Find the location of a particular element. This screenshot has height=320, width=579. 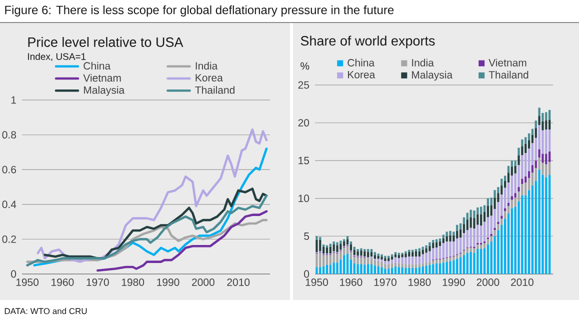

chart-title: Price level relative to USA is located at coordinates (106, 42).